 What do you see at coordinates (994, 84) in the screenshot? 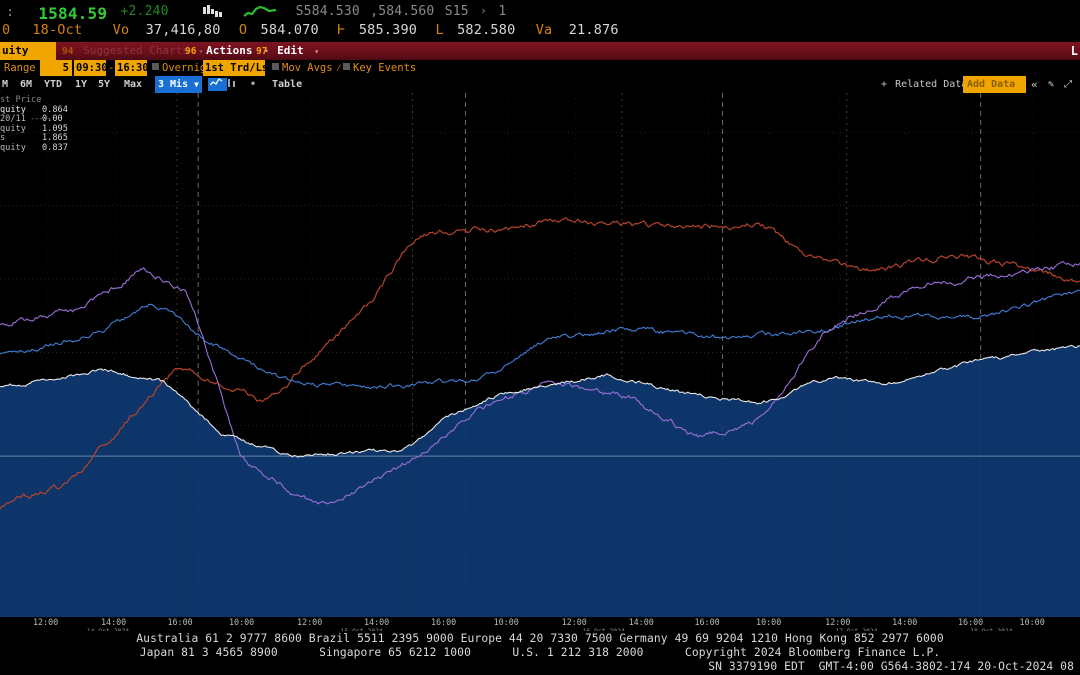
I see `add-data-button: Add Data` at bounding box center [994, 84].